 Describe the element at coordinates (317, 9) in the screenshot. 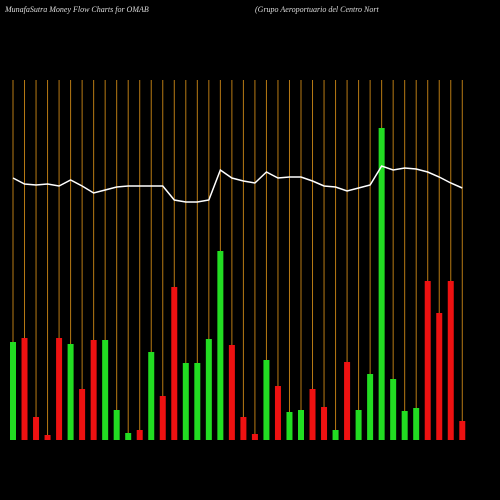

I see `chart-subtitle: (Grupo Aeroportuario del Centro Nort` at that location.